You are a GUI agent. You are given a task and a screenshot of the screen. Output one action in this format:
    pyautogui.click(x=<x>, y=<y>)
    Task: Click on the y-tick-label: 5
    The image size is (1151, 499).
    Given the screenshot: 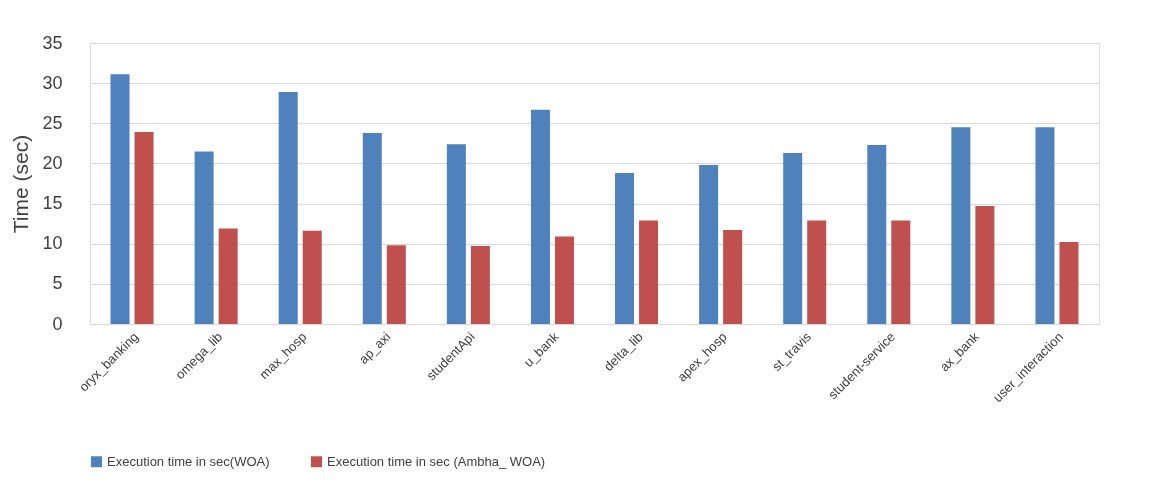 What is the action you would take?
    pyautogui.click(x=57, y=283)
    